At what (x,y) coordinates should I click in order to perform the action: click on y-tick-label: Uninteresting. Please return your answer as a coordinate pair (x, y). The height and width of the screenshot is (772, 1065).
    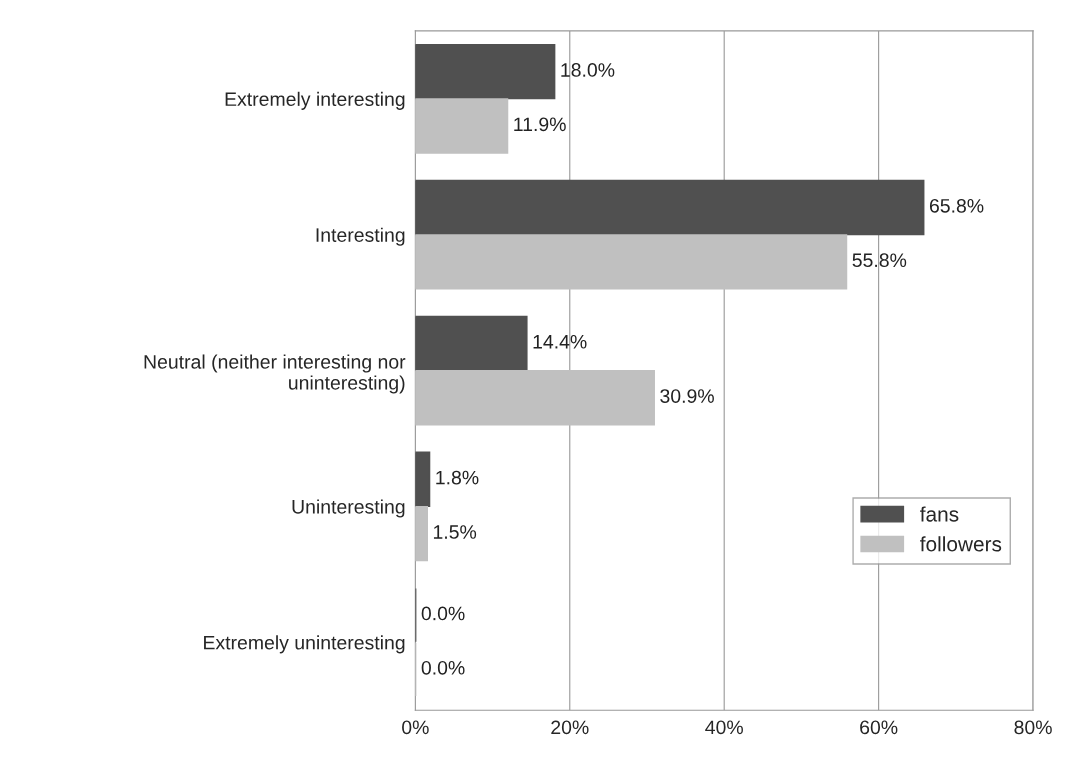
    Looking at the image, I should click on (348, 508).